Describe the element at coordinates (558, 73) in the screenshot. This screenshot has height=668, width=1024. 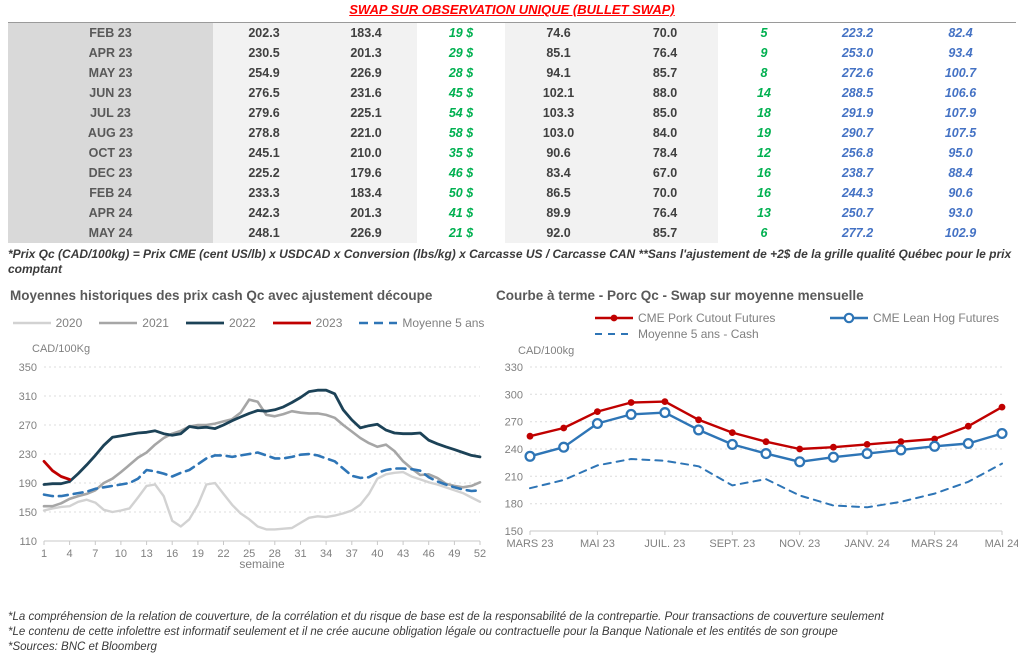
I see `value-cell: 94.1` at that location.